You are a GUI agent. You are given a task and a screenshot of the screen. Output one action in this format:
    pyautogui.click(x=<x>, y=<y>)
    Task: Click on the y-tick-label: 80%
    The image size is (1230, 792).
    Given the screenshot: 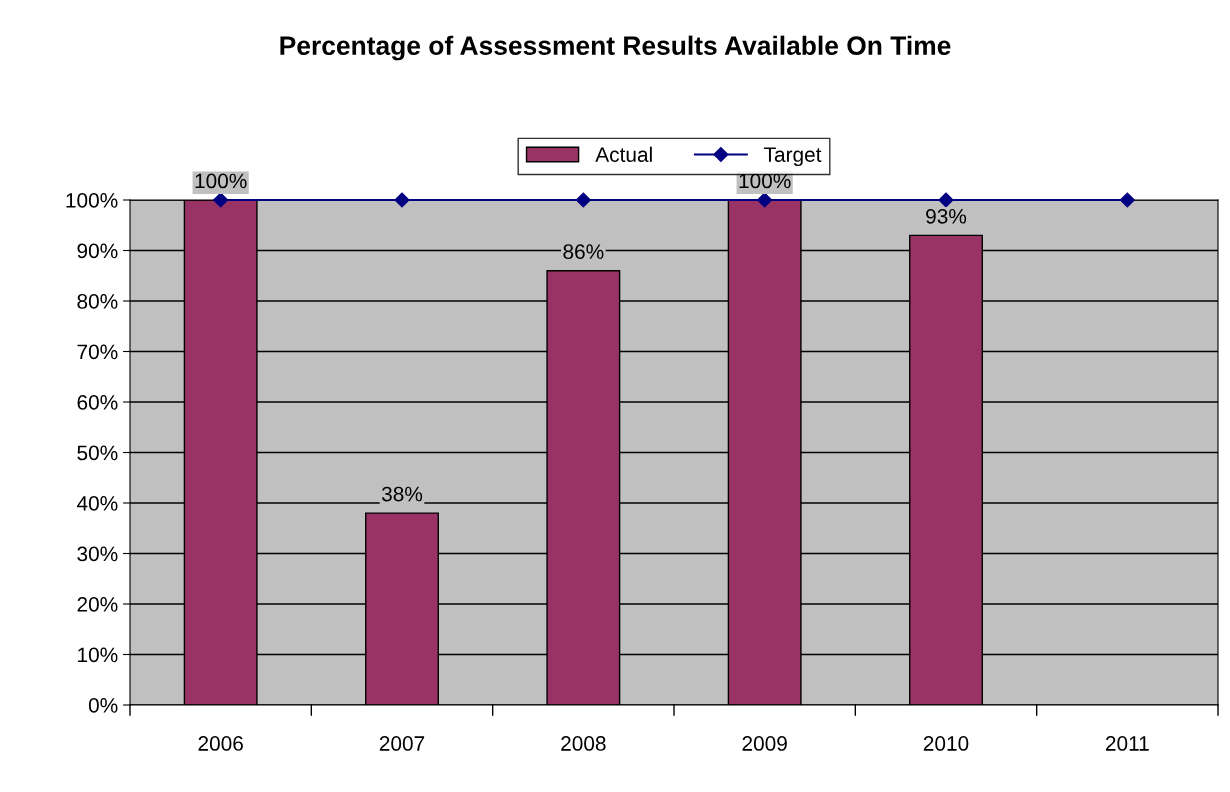 What is the action you would take?
    pyautogui.click(x=97, y=301)
    